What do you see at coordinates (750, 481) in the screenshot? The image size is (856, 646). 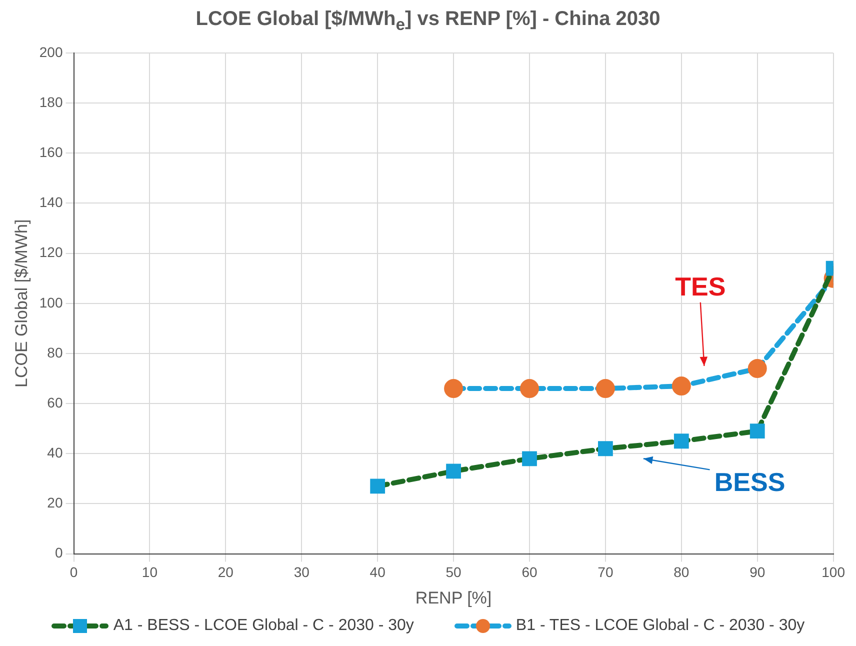 I see `annotation: BESS` at bounding box center [750, 481].